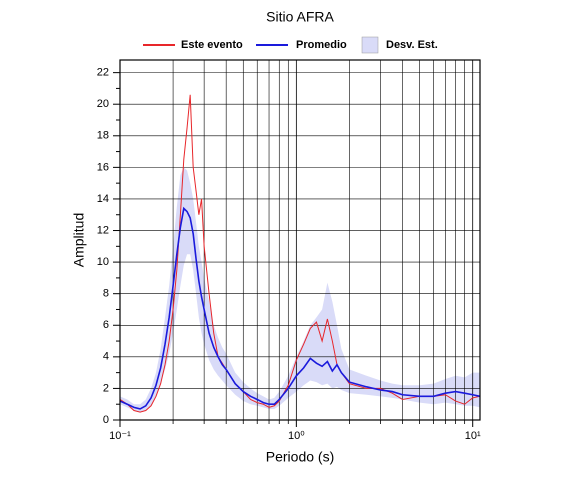 The image size is (586, 480). I want to click on y-tick-label: 18, so click(103, 136).